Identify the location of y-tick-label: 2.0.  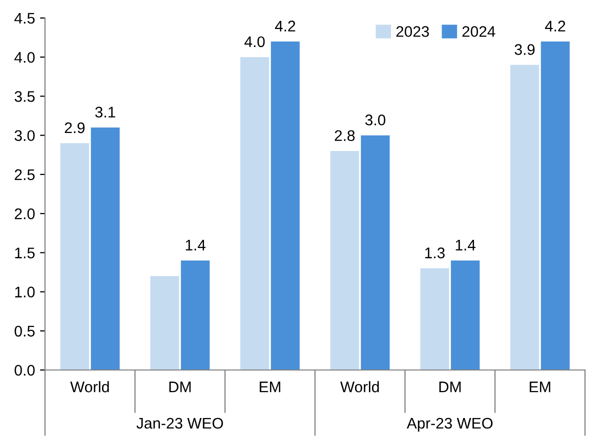
(24, 214).